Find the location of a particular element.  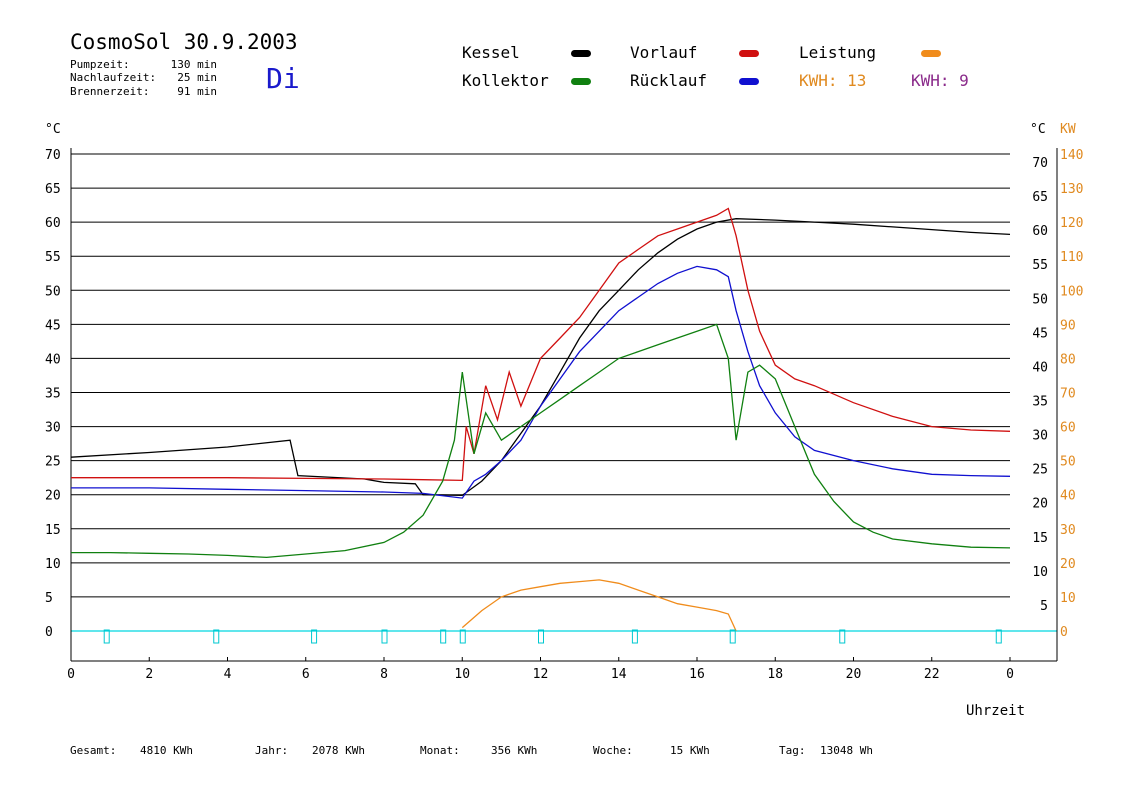

y-tick-left: 30 is located at coordinates (53, 428).